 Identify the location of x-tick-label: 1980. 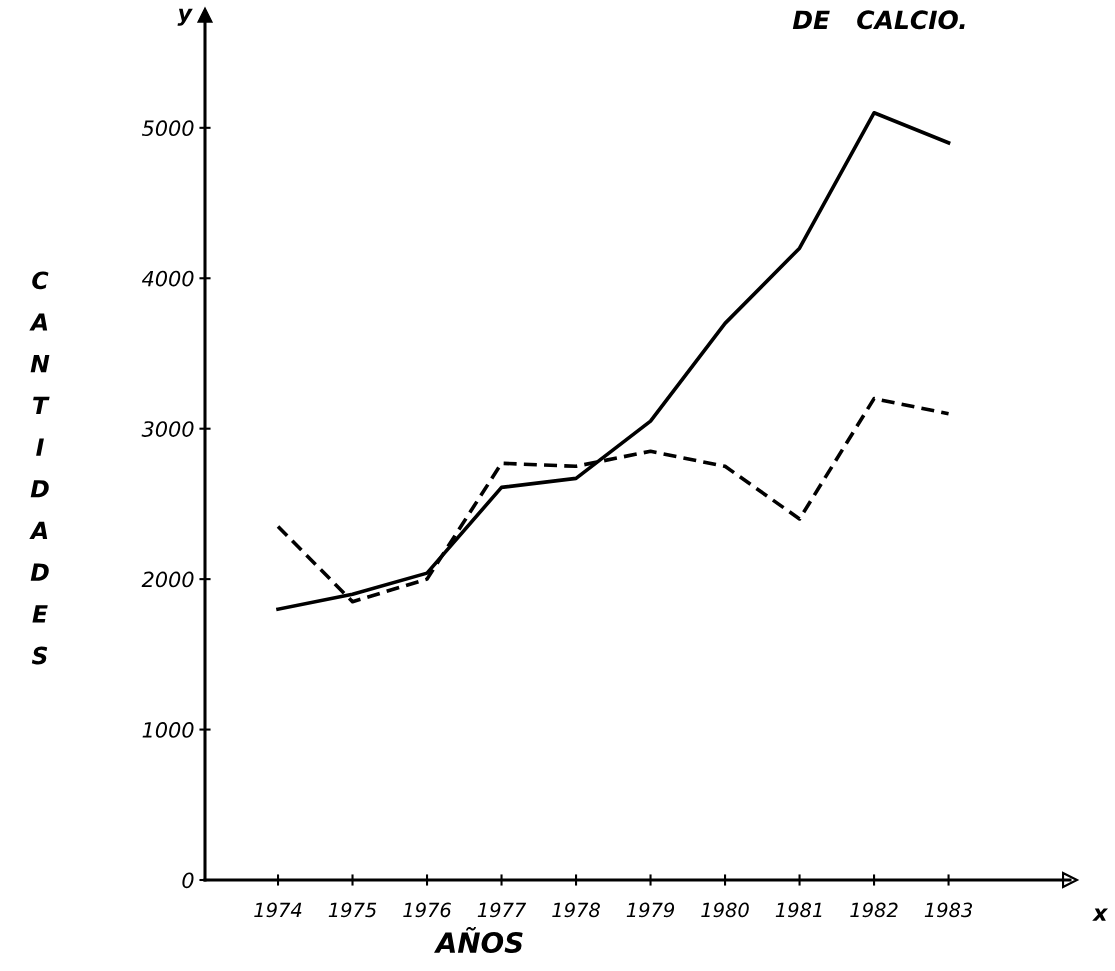
(725, 910).